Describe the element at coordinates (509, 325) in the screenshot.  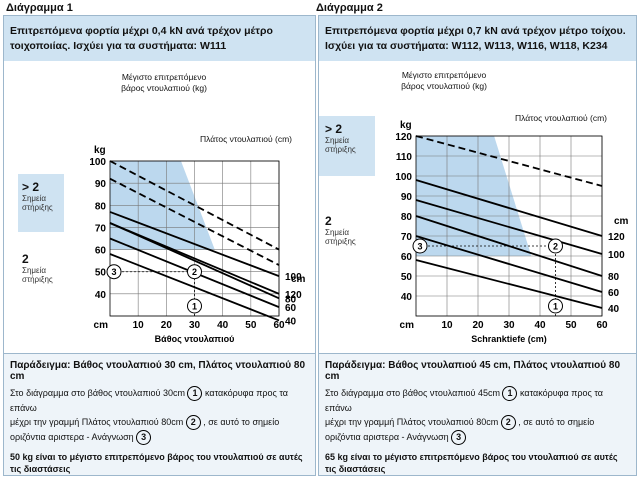
I see `svg2-x-tick-30: 30` at that location.